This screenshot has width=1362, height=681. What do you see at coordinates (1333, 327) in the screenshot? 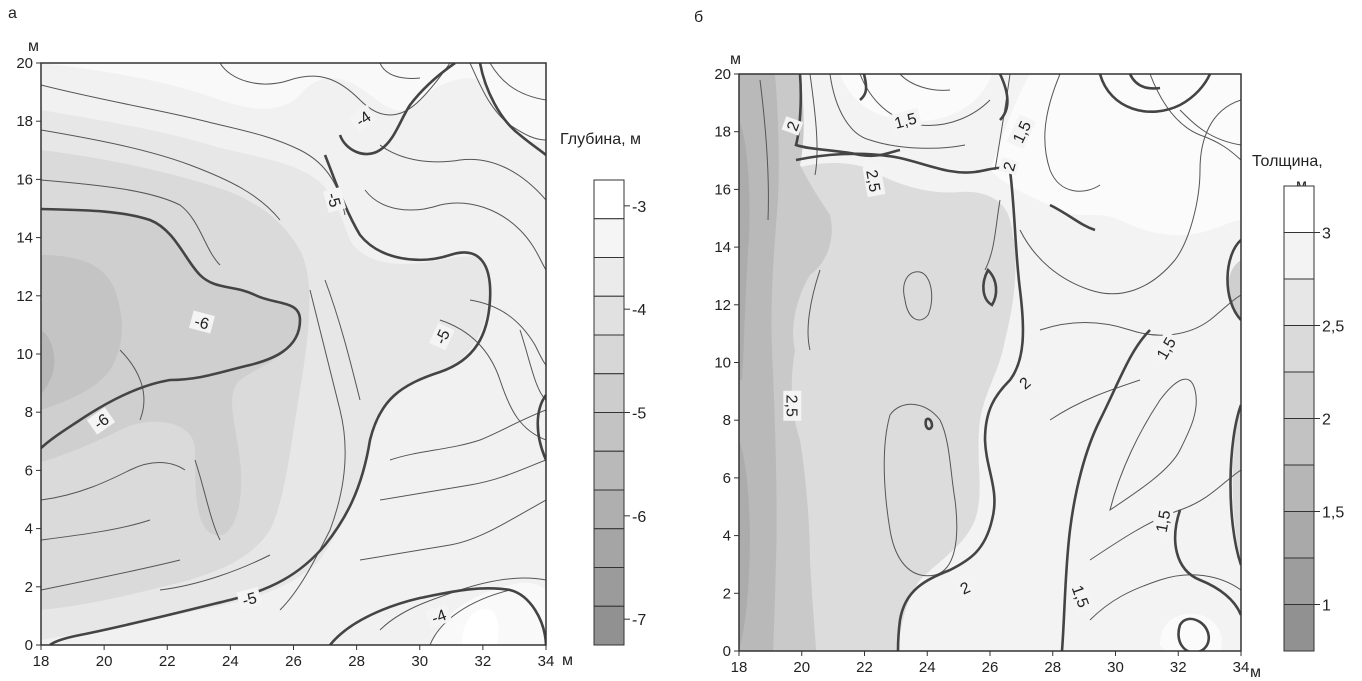
I see `legend-tick-label: 2,5` at bounding box center [1333, 327].